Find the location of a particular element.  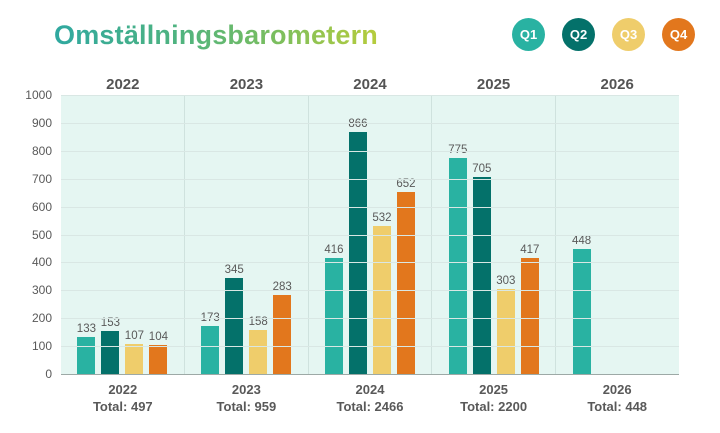

year-header-2022: 2022 is located at coordinates (123, 84).